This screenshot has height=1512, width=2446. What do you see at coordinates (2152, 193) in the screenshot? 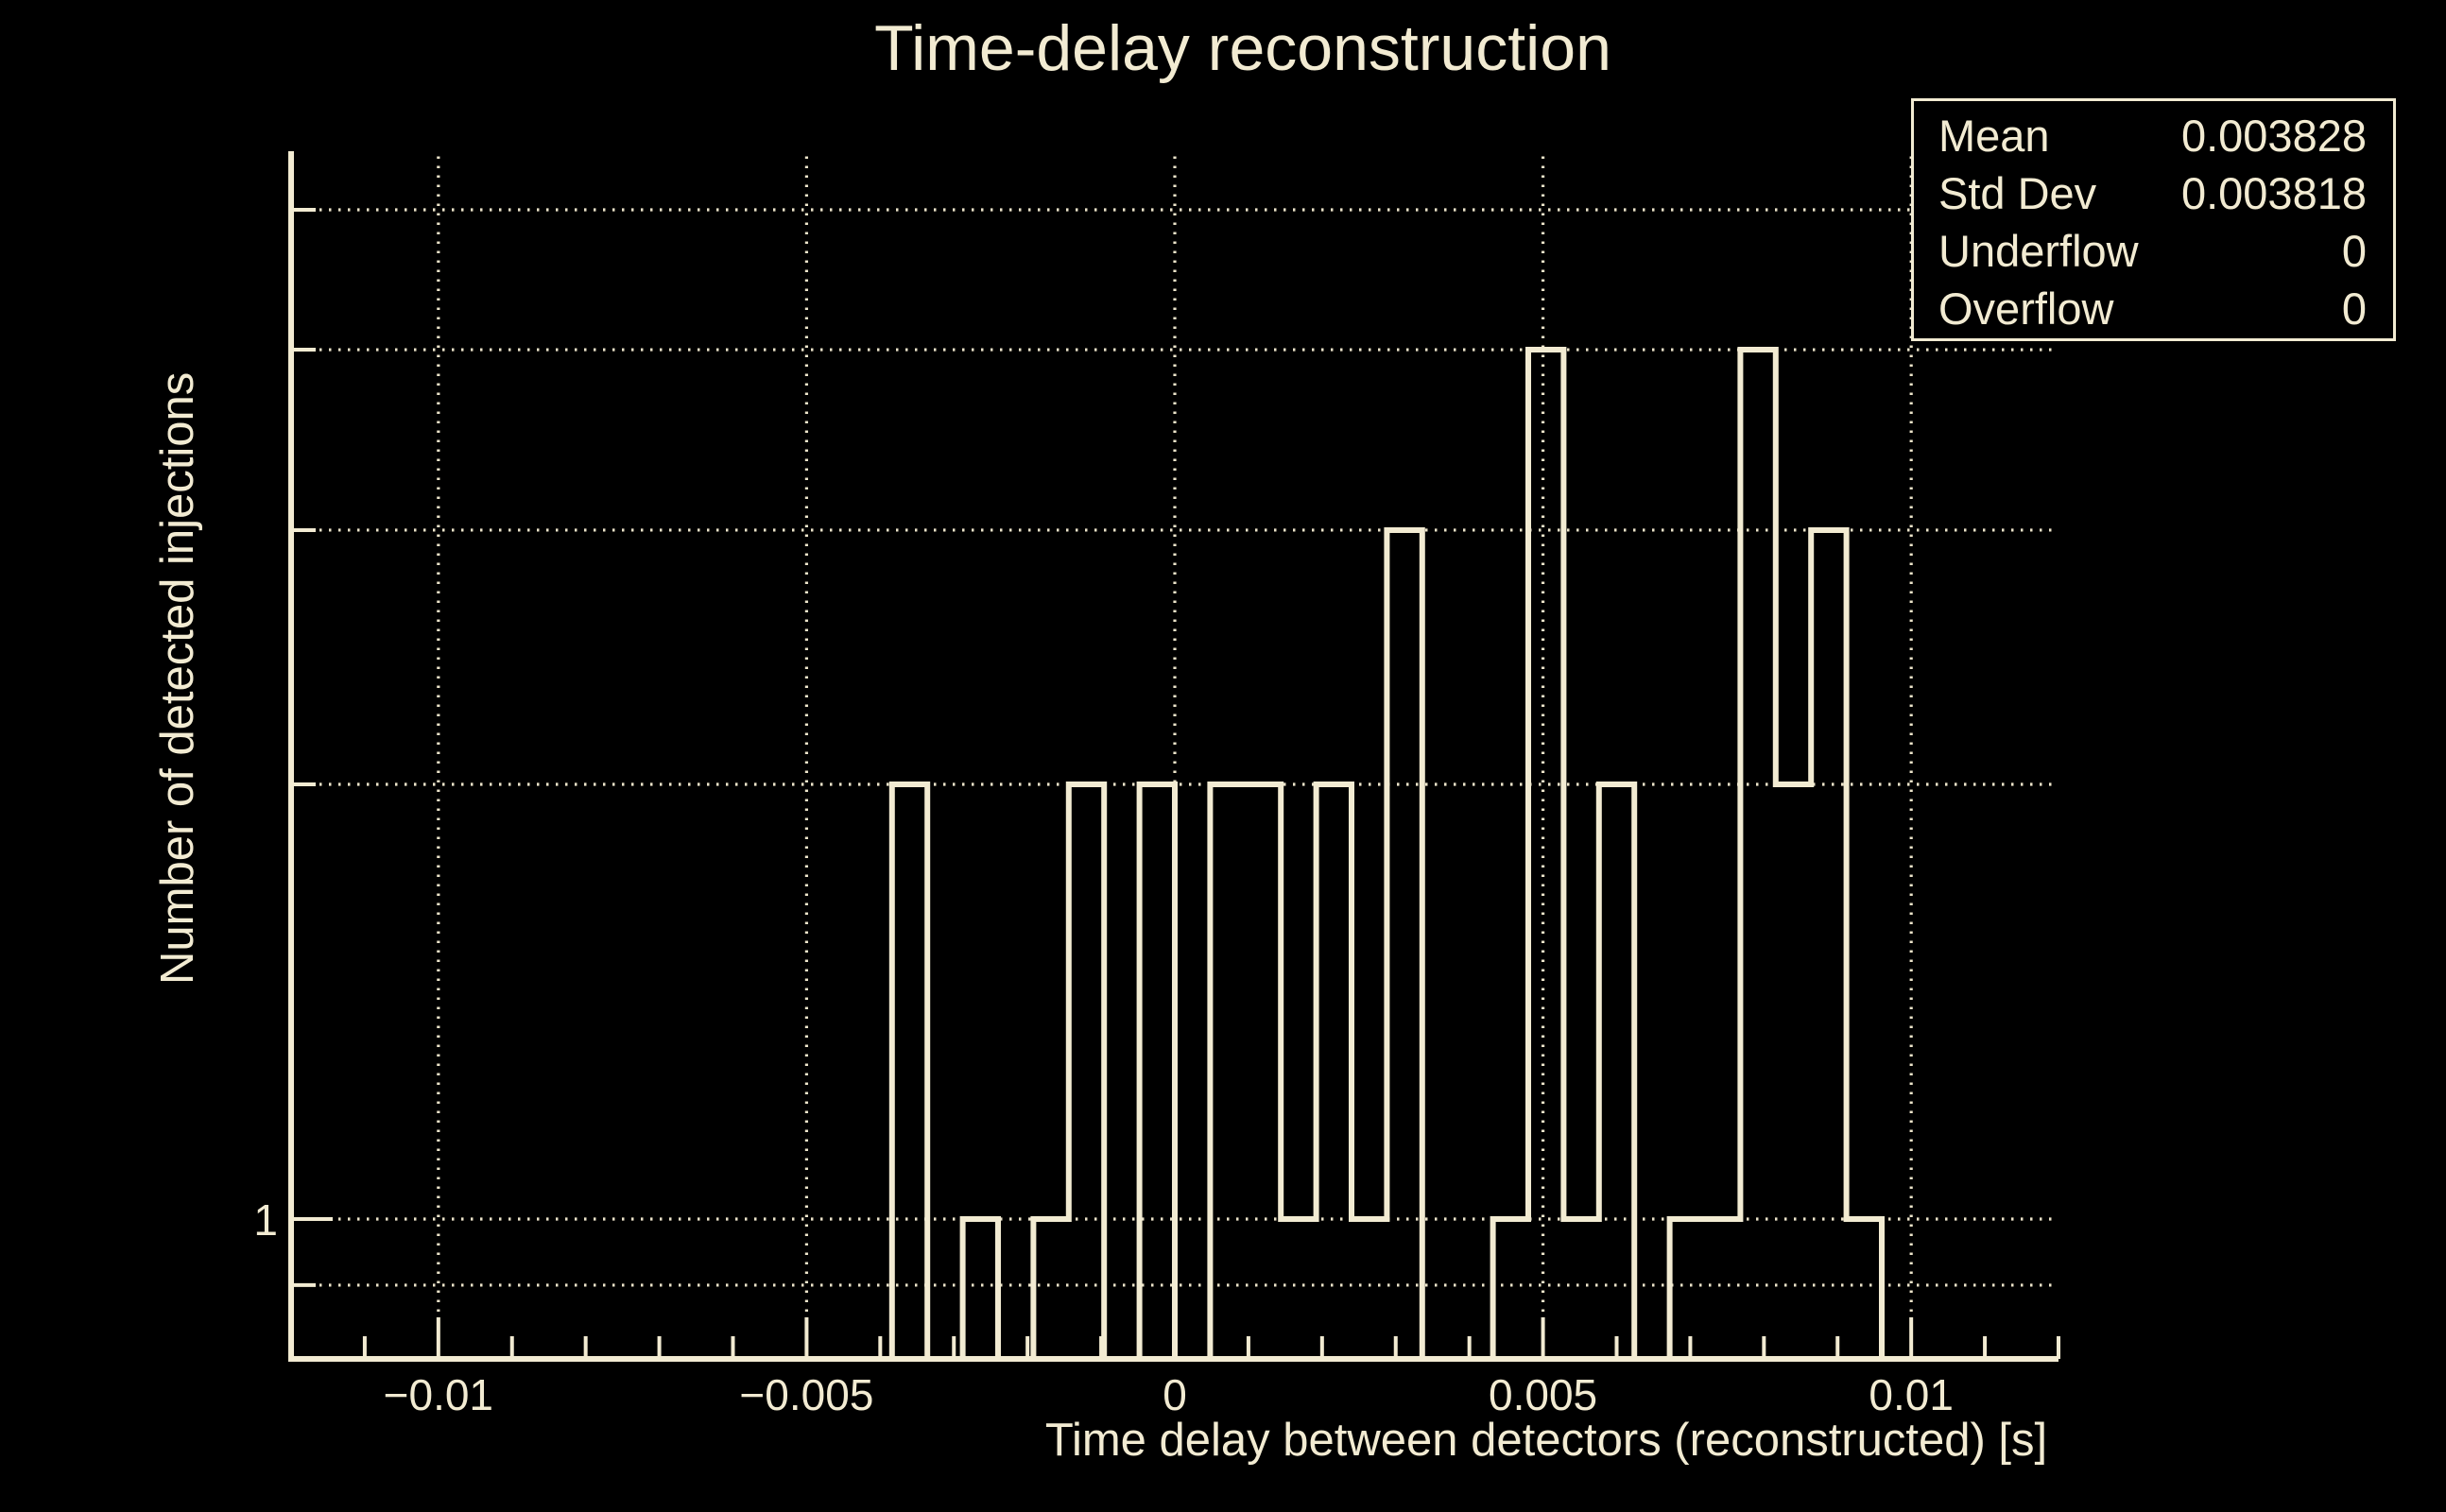
I see `stats-row-stddev: Std Dev 0.003818` at bounding box center [2152, 193].